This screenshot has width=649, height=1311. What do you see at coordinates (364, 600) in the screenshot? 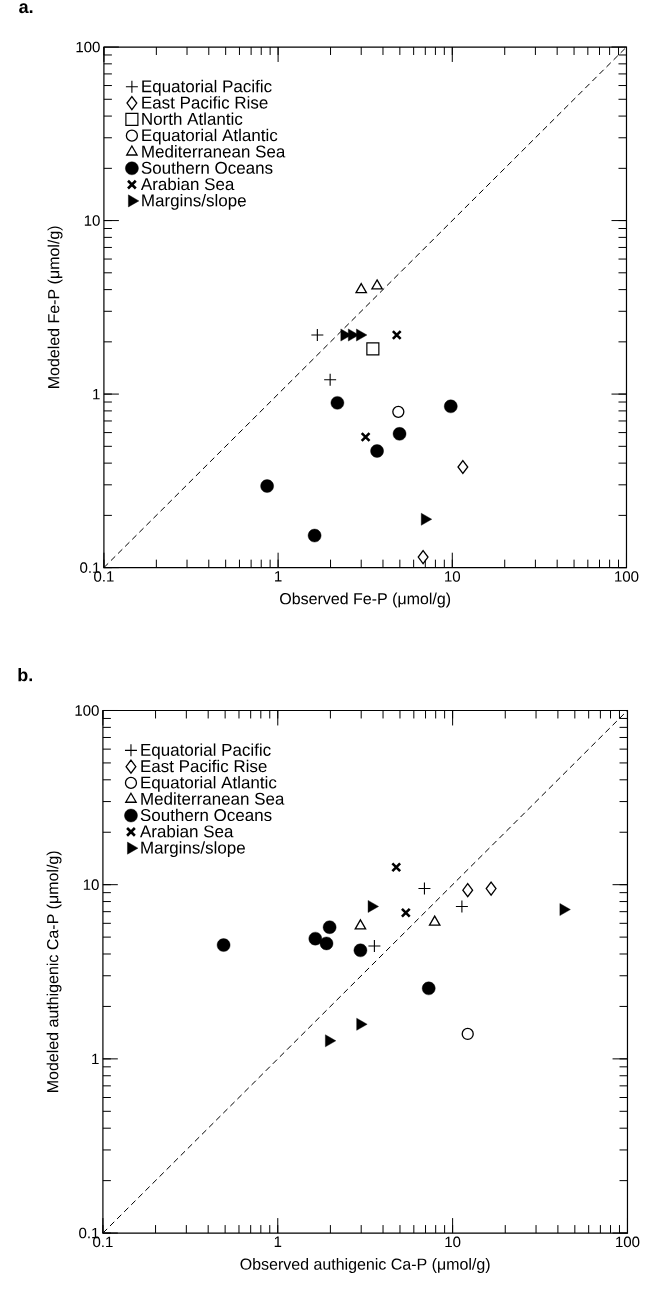
I see `x-axis-title: Observed Fe-P (μmol/g)` at bounding box center [364, 600].